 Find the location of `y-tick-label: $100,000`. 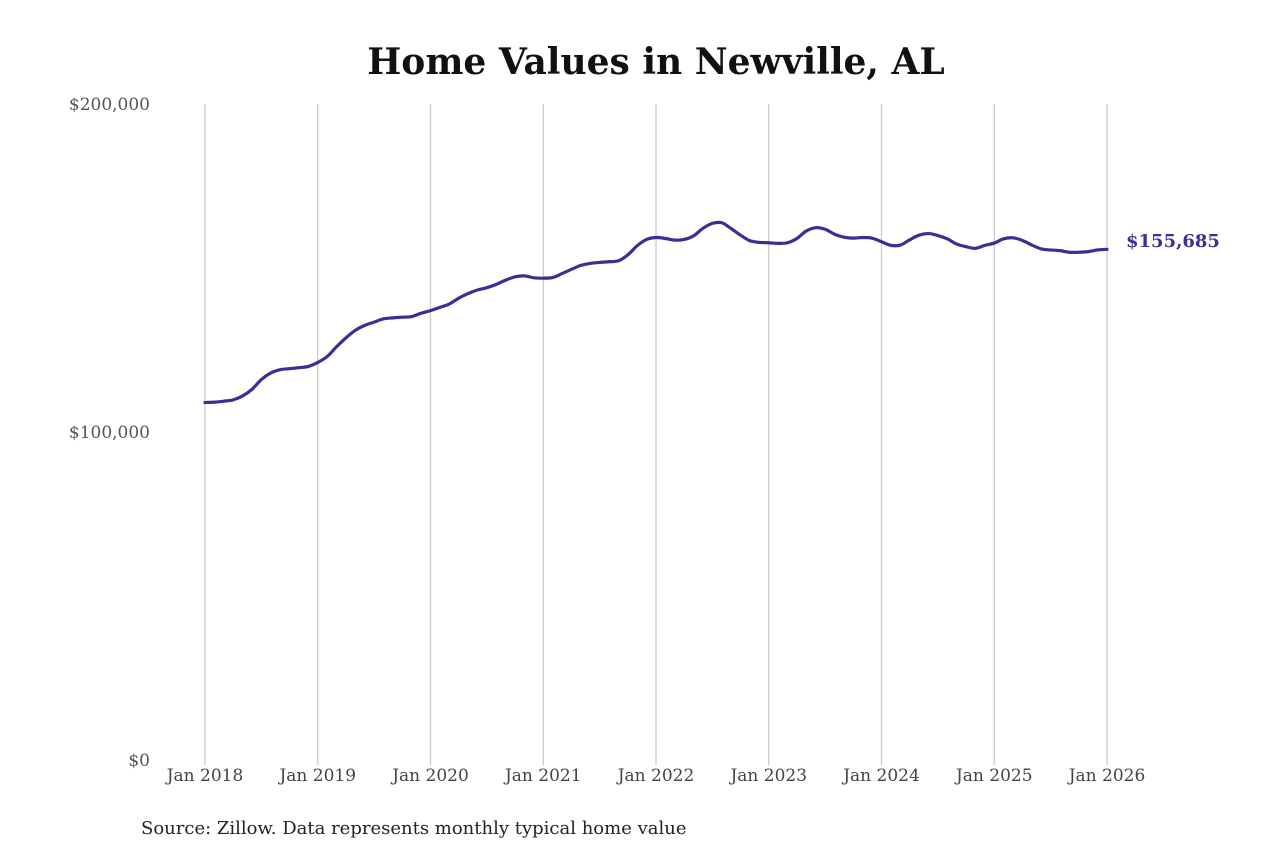

y-tick-label: $100,000 is located at coordinates (109, 433).